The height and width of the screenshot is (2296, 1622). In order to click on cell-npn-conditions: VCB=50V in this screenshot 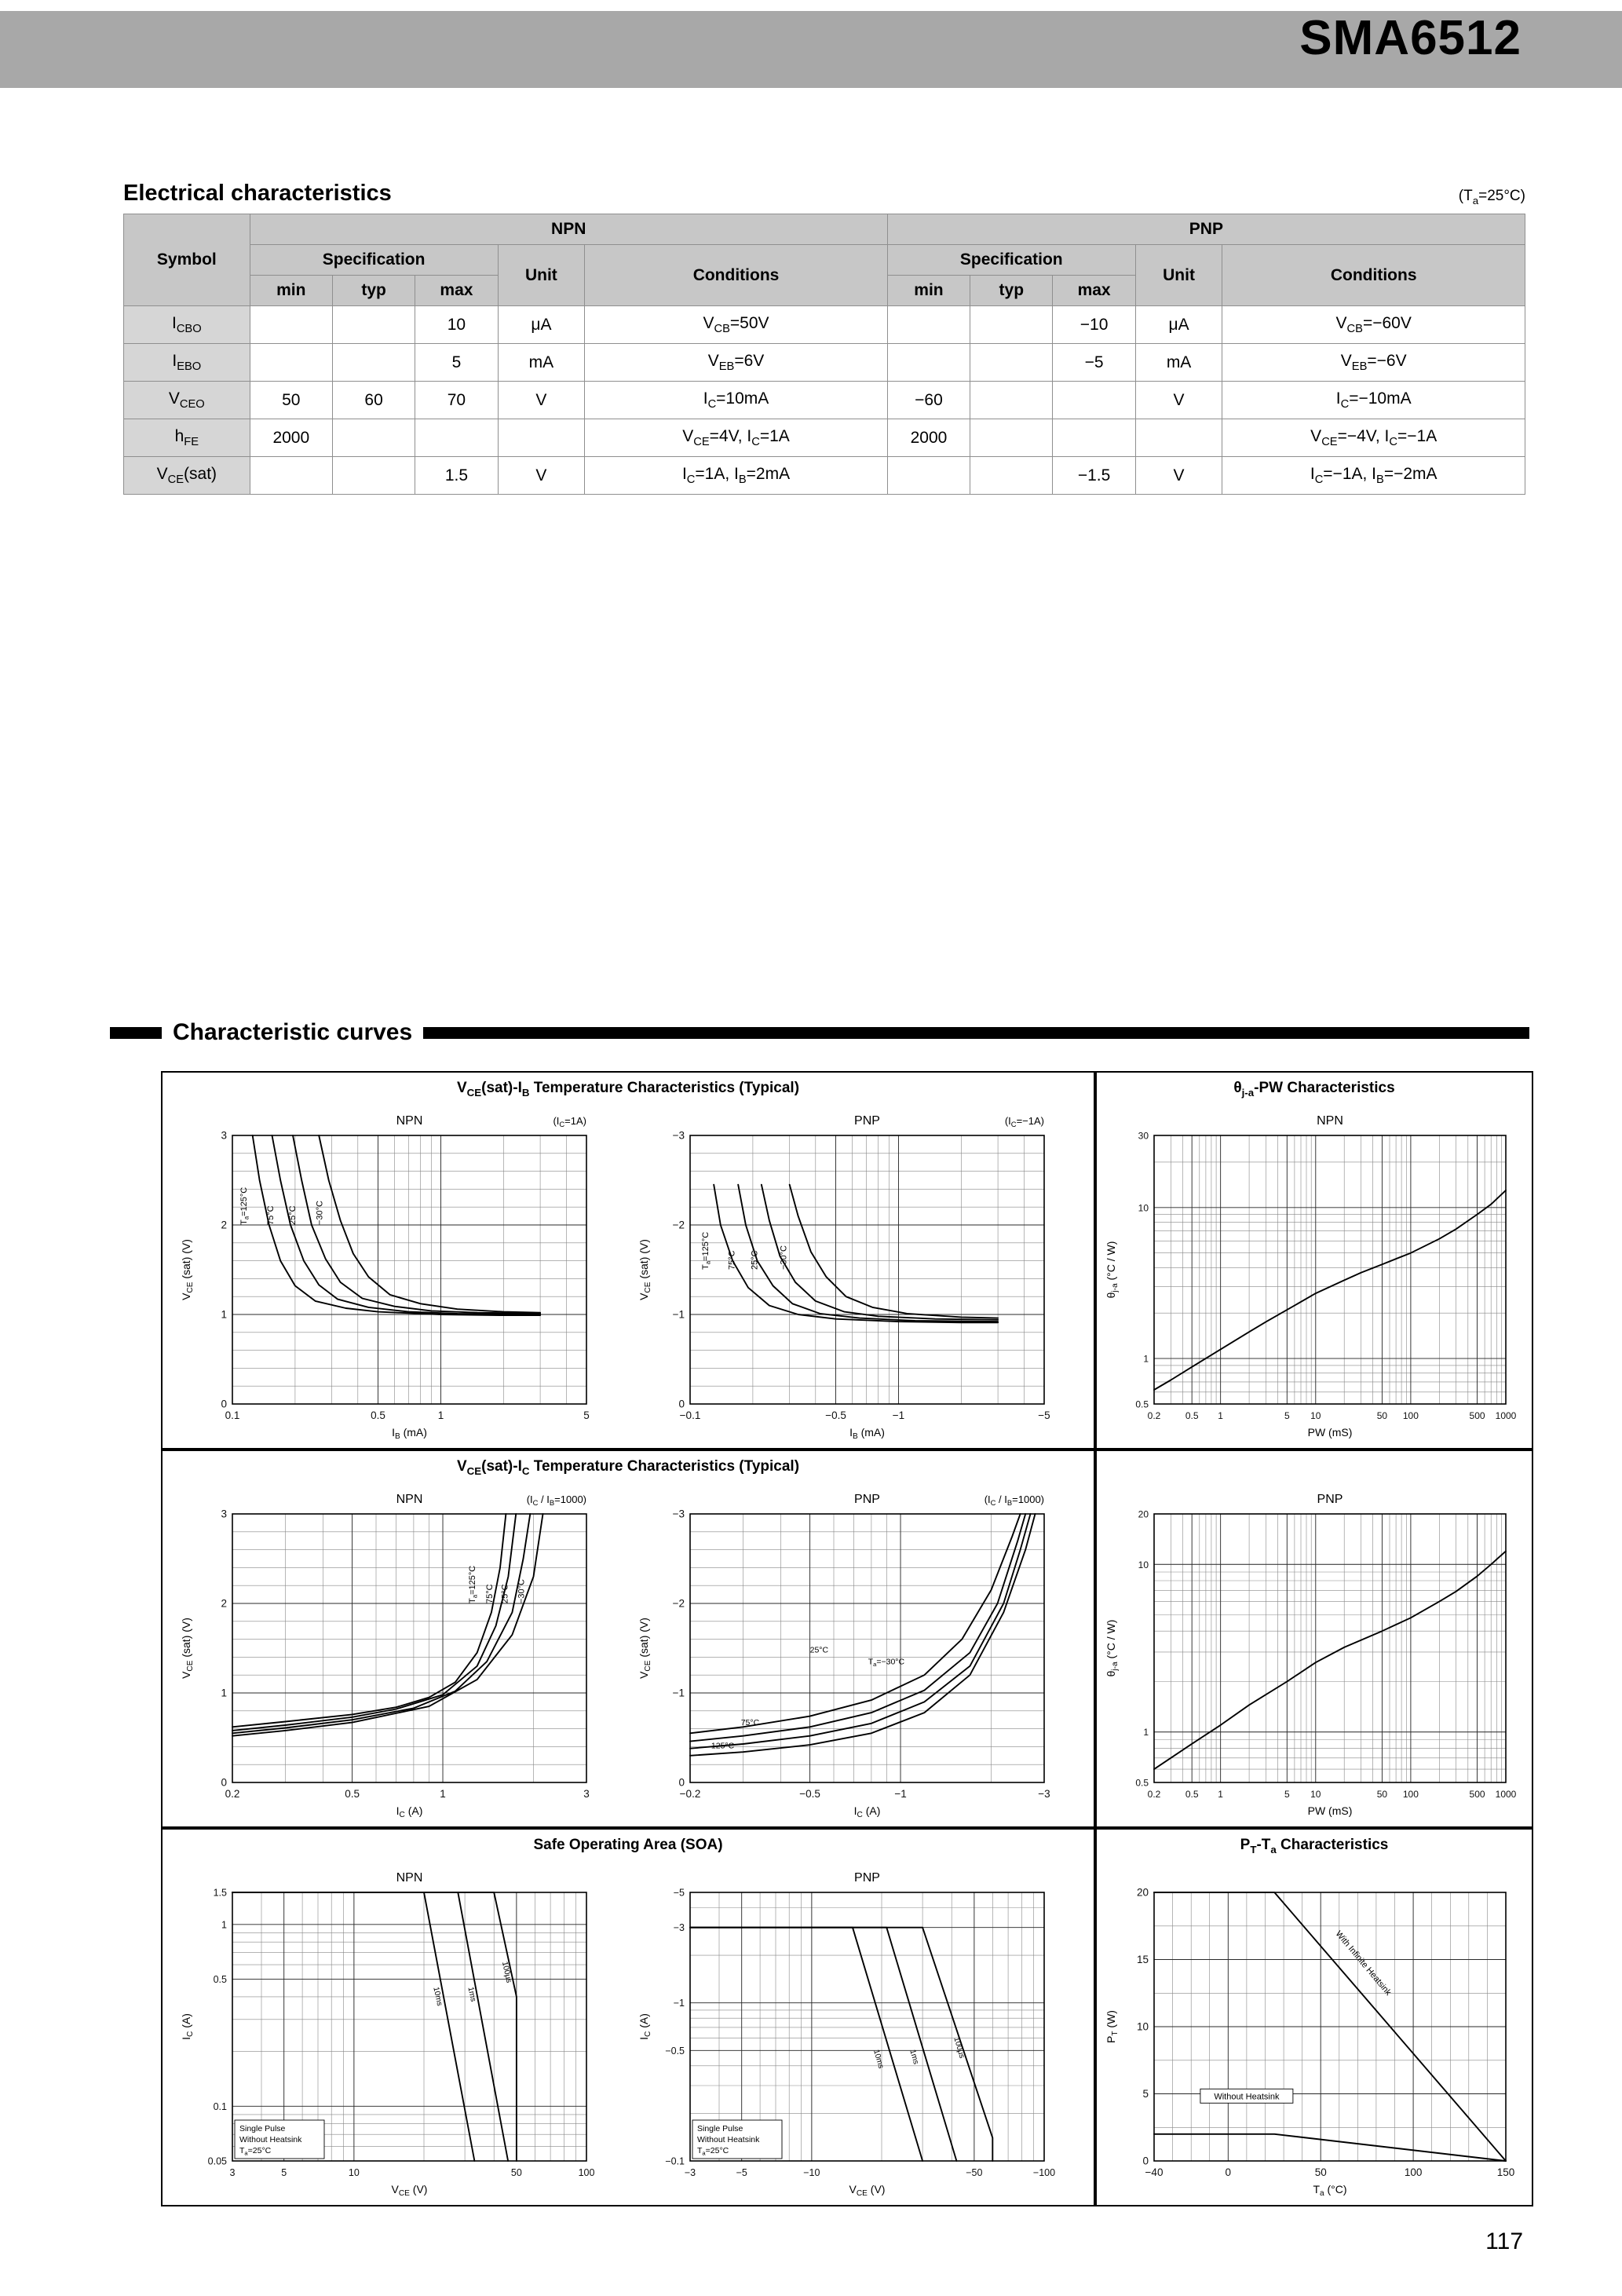, I will do `click(736, 324)`.